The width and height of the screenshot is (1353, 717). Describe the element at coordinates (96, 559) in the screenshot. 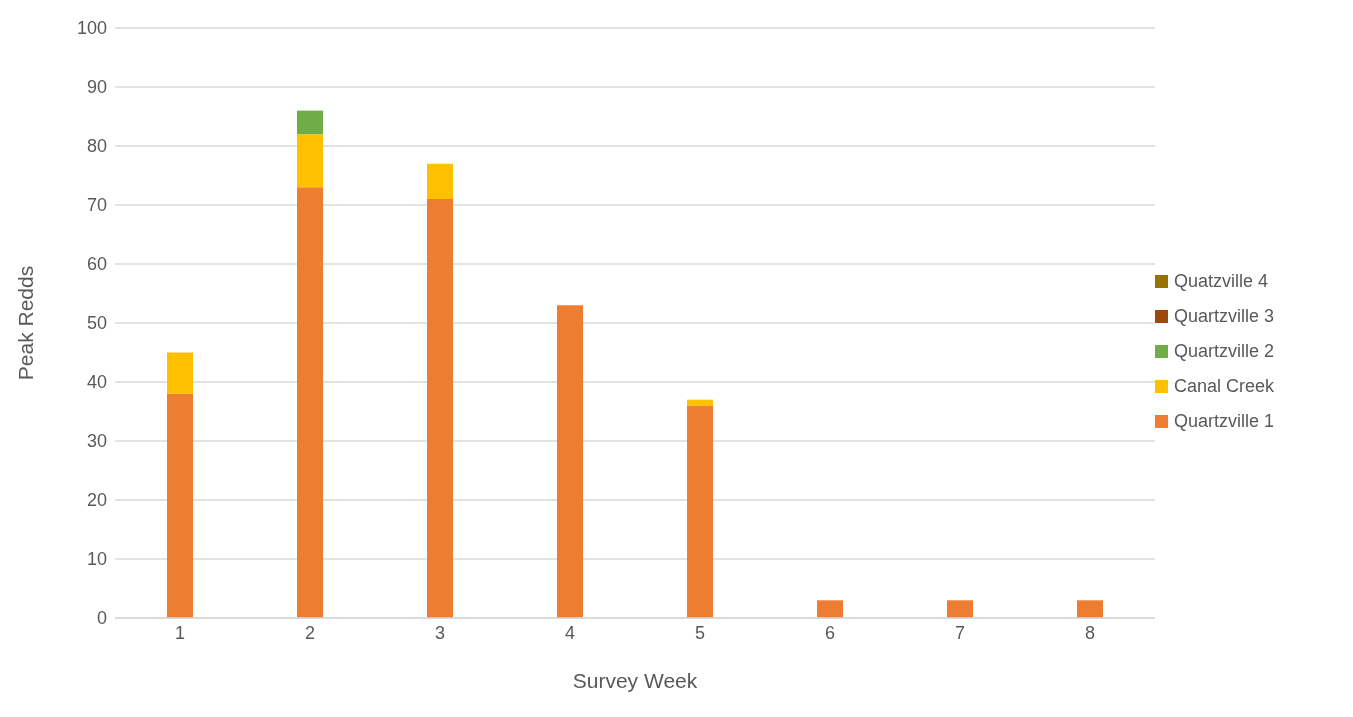

I see `y-tick-label: 10` at that location.